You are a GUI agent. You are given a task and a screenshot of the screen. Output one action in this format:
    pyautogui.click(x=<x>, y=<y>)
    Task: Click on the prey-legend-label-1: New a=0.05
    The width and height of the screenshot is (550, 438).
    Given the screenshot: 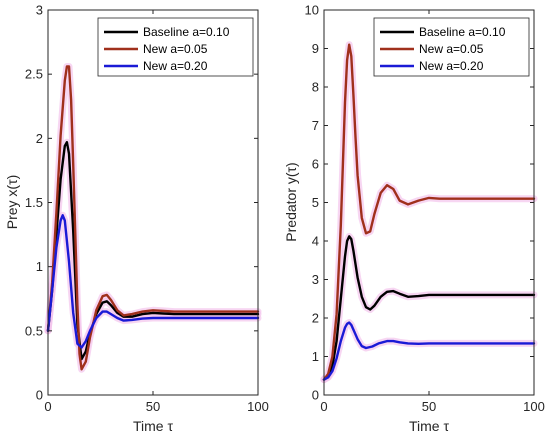 What is the action you would take?
    pyautogui.click(x=175, y=49)
    